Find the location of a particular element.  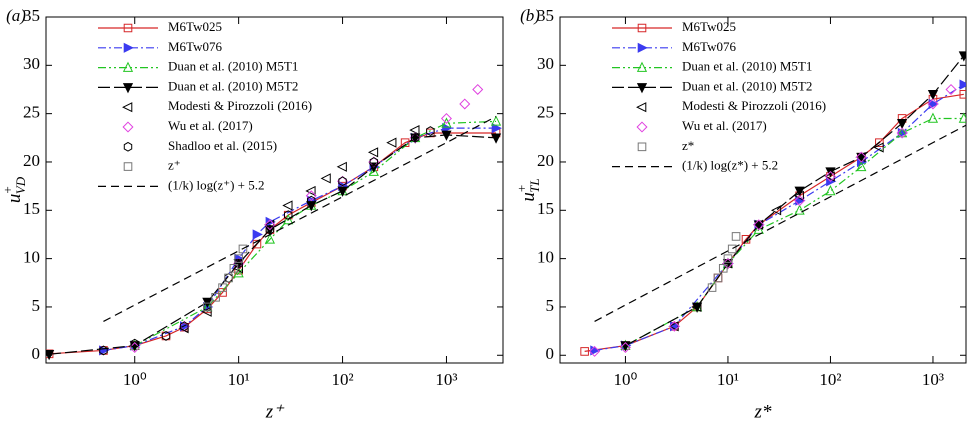

y-tick-label: 30 is located at coordinates (545, 63).